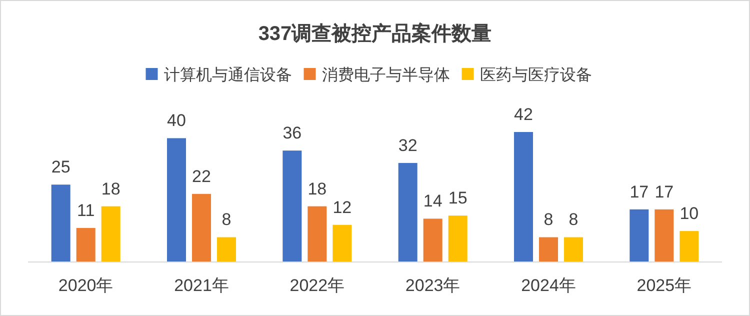 The height and width of the screenshot is (316, 750). What do you see at coordinates (292, 133) in the screenshot?
I see `data-label: 36` at bounding box center [292, 133].